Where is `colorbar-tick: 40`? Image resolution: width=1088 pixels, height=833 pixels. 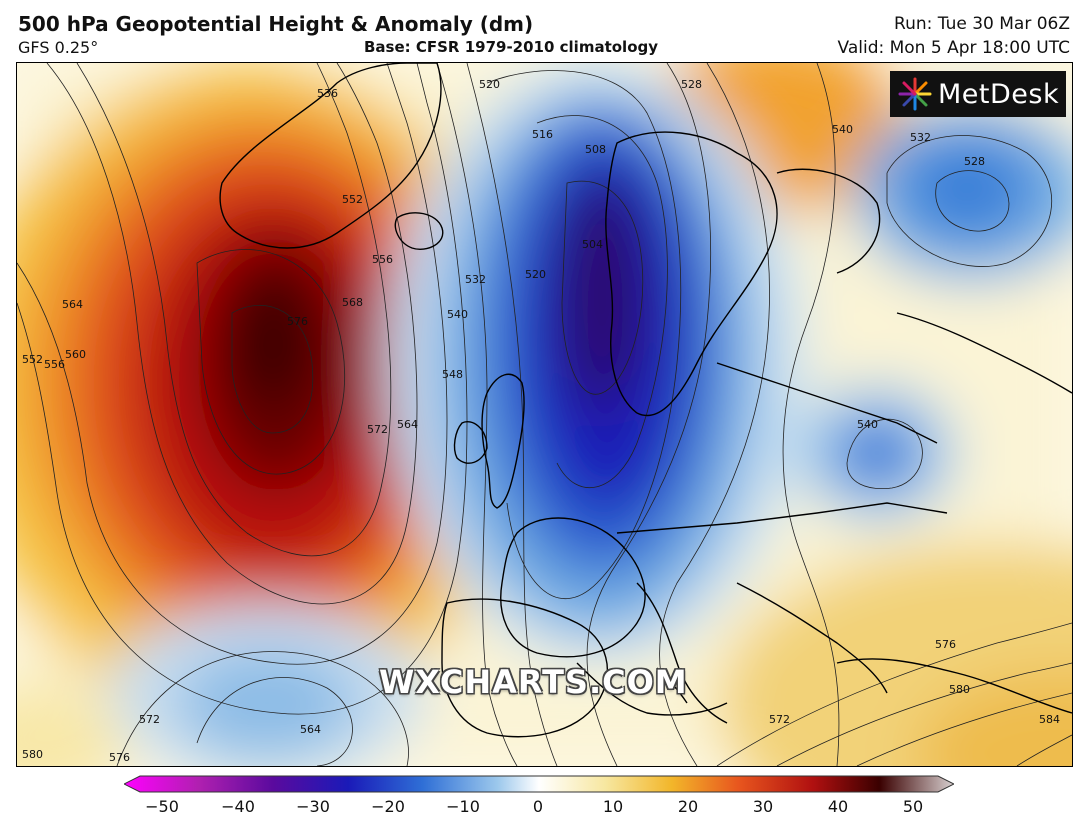 colorbar-tick: 40 is located at coordinates (838, 806).